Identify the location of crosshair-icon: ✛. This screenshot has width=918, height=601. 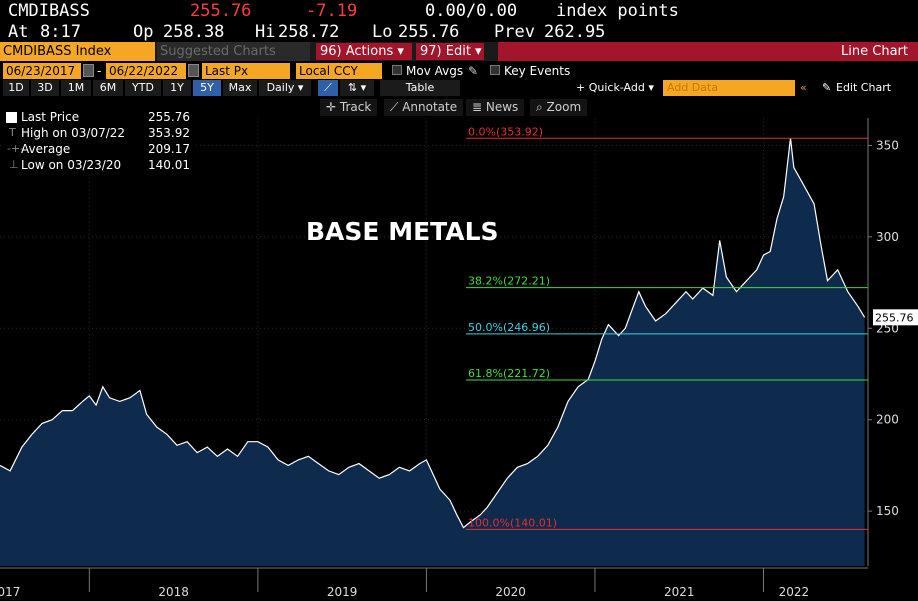
(333, 107).